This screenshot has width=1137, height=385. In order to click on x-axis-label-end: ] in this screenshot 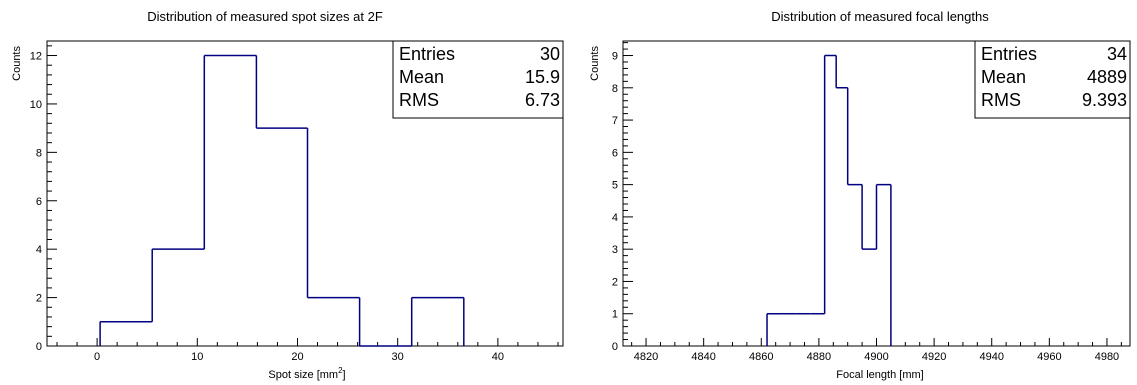, I will do `click(344, 375)`.